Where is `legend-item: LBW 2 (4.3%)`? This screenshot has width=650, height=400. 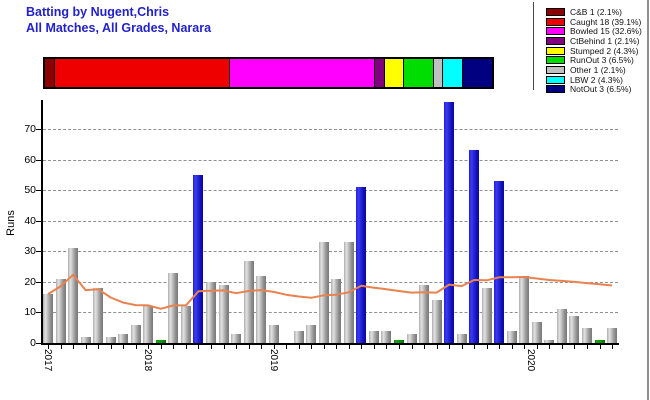
legend-item: LBW 2 (4.3%) is located at coordinates (594, 80).